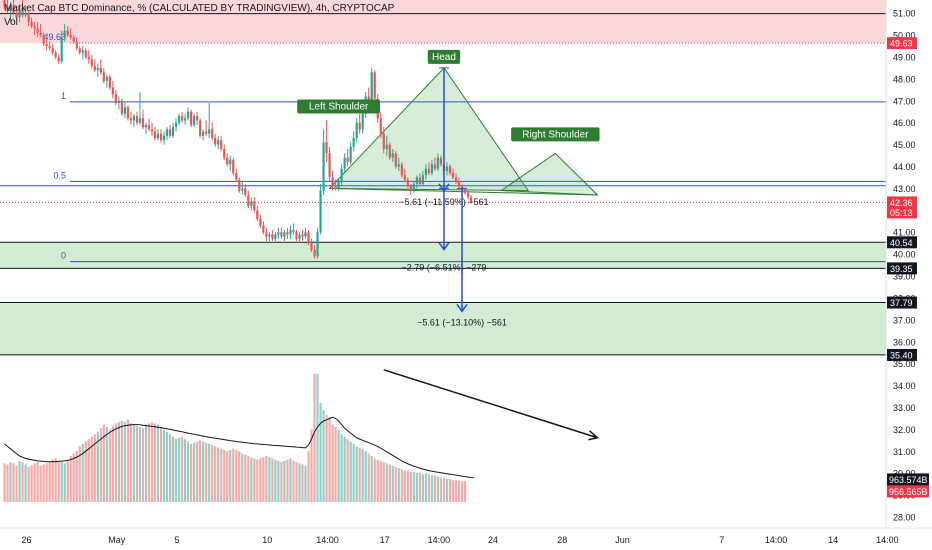 The height and width of the screenshot is (550, 932). I want to click on x-tick-label: 26, so click(26, 540).